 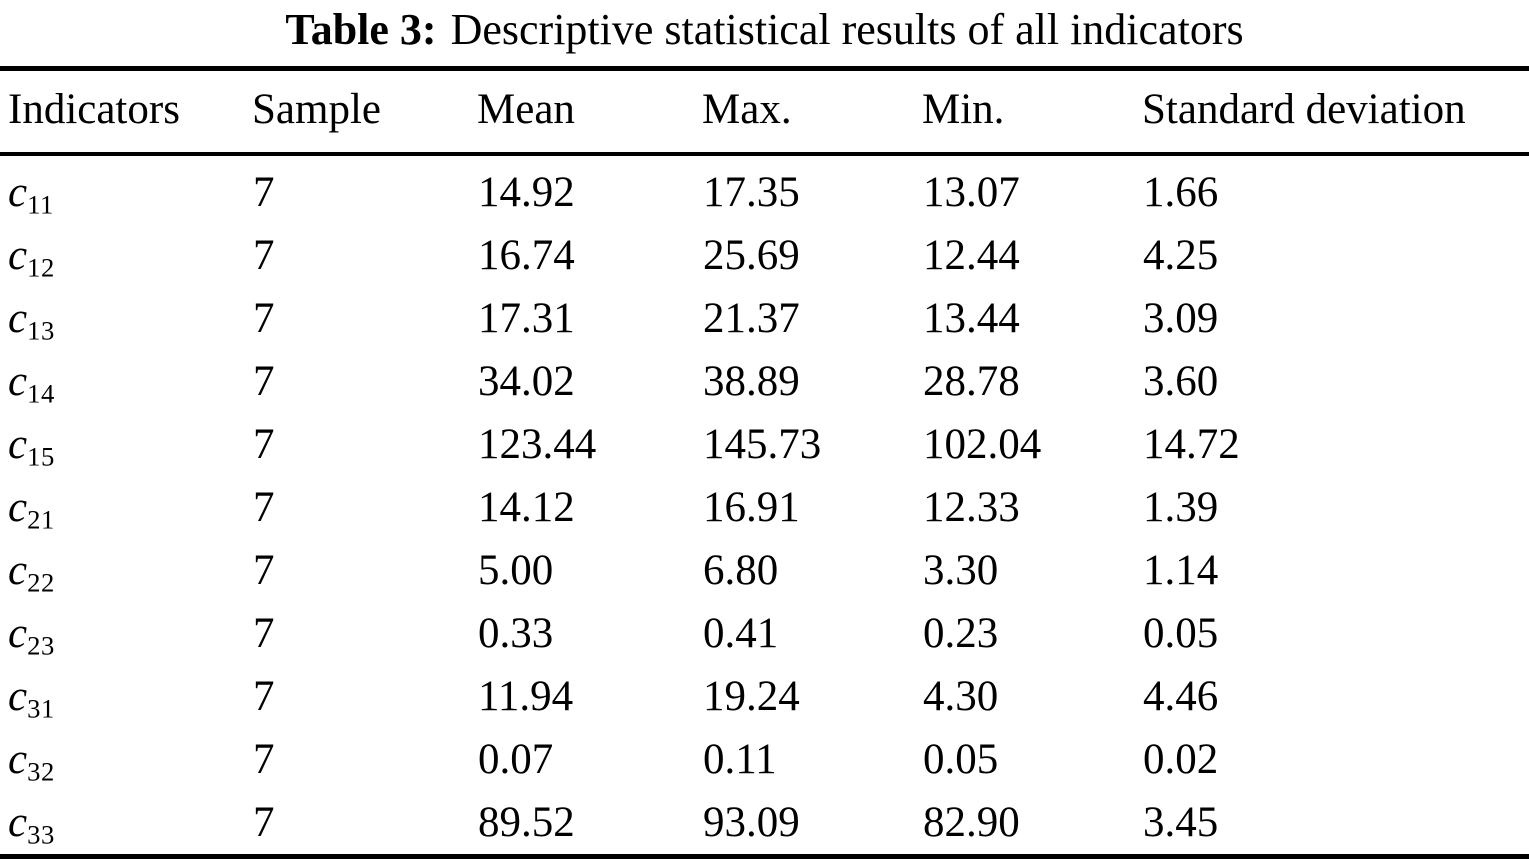 I want to click on table-row: c22 7 5.00 6.80 3.30 1.14, so click(x=764, y=570).